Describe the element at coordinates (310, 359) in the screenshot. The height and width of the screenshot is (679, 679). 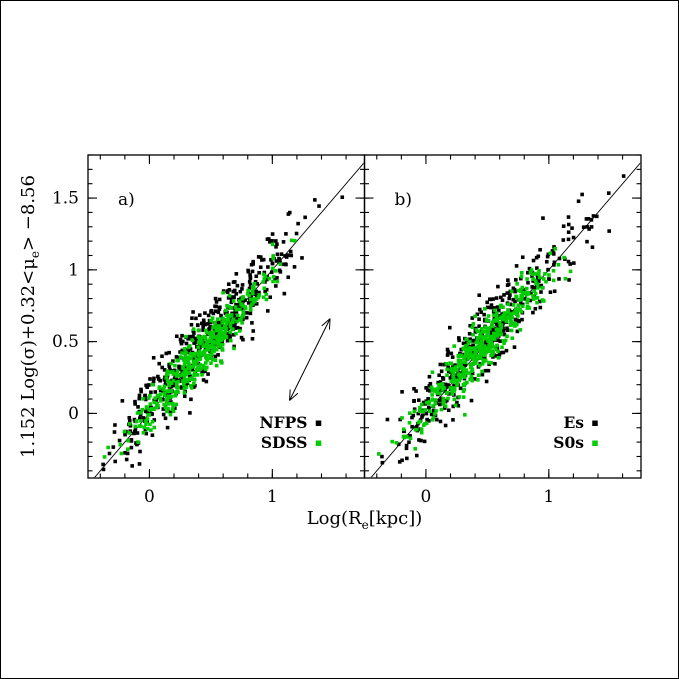
I see `error-direction-arrow` at that location.